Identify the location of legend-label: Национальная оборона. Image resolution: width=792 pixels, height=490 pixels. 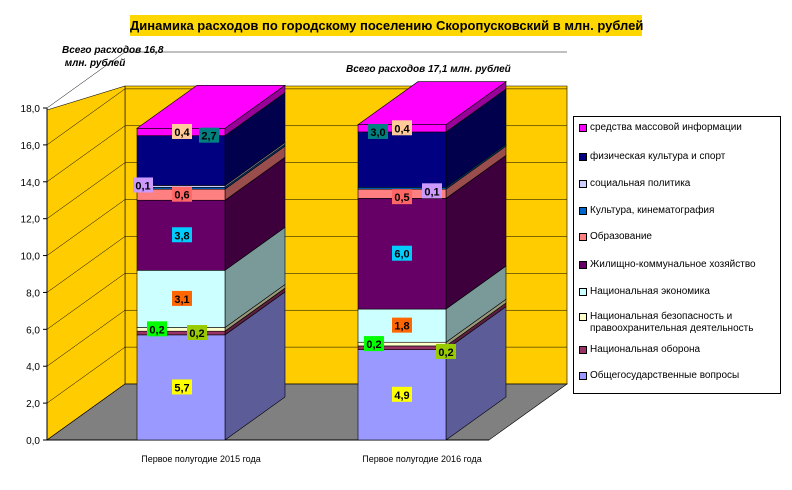
(645, 349).